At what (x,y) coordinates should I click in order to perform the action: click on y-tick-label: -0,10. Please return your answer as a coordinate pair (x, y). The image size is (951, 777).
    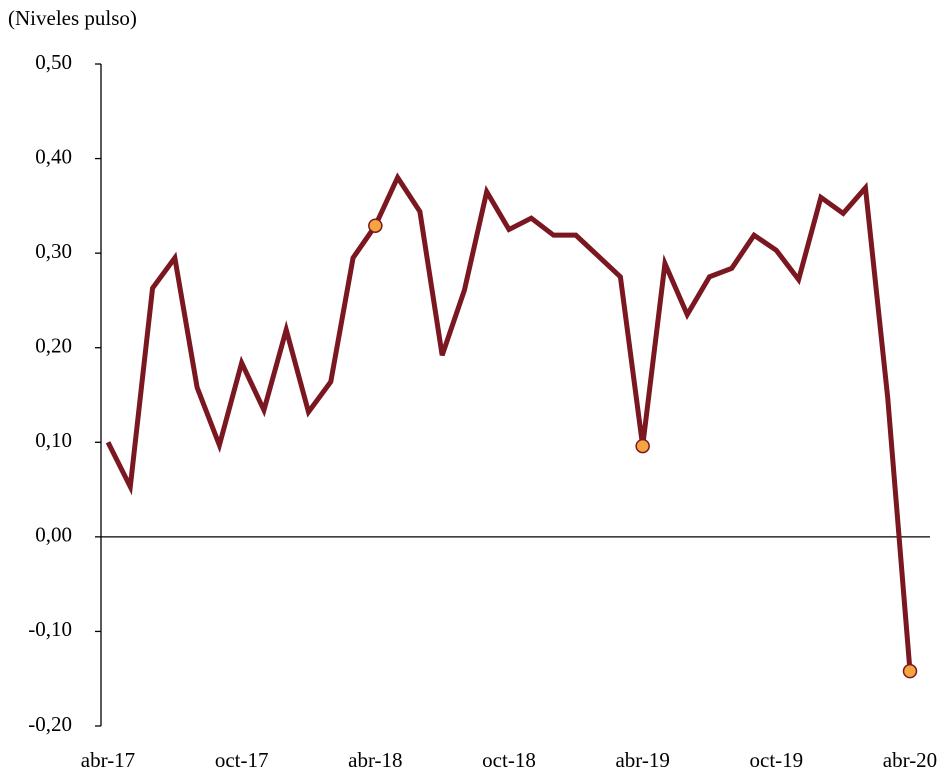
    Looking at the image, I should click on (50, 629).